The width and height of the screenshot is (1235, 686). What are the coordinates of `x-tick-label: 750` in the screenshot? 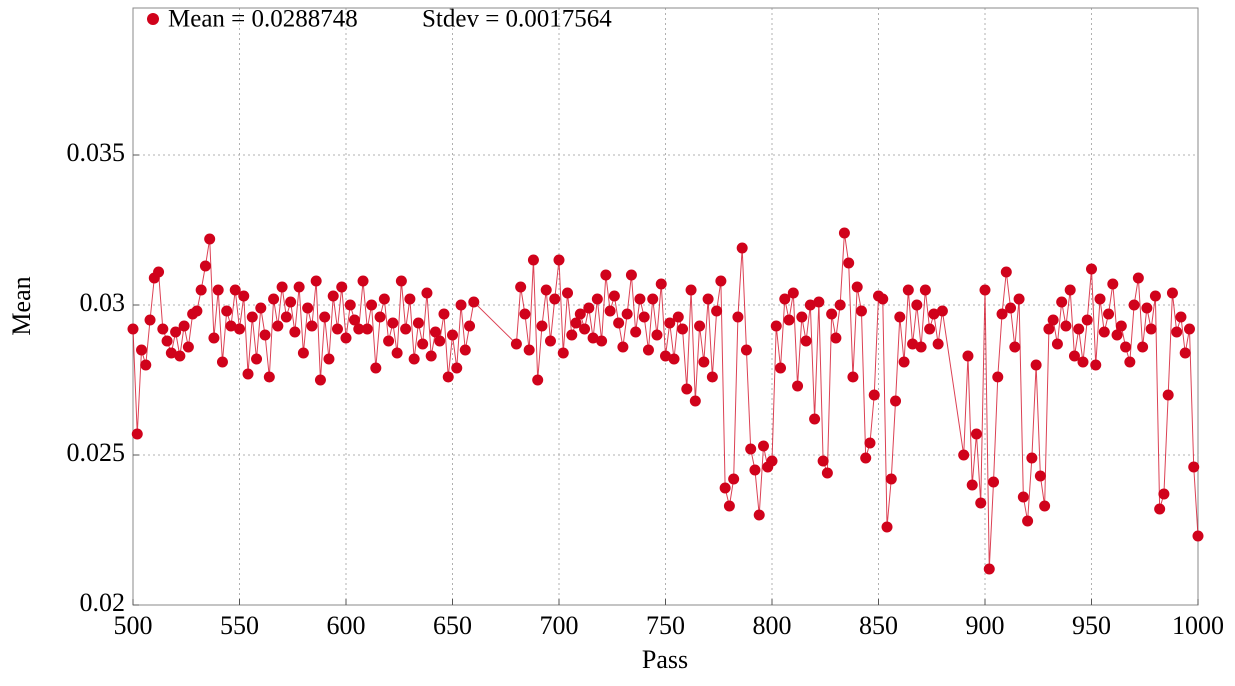 It's located at (665, 625).